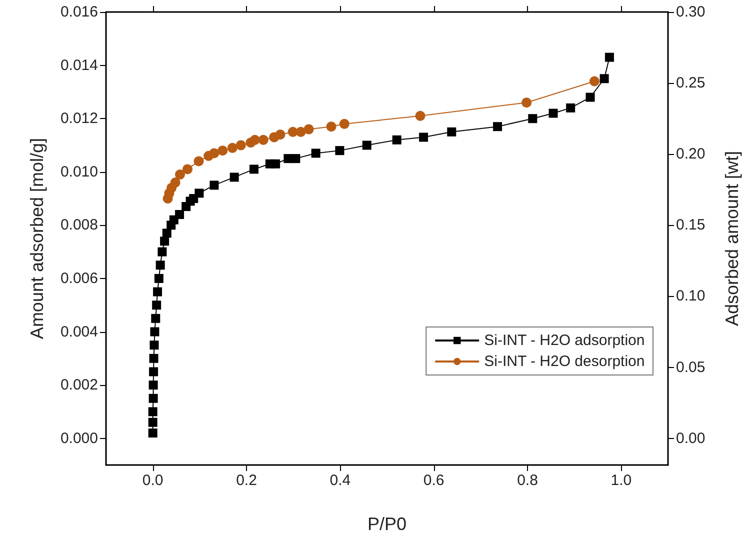 This screenshot has width=753, height=542. I want to click on y-tick-label: 0.004, so click(79, 331).